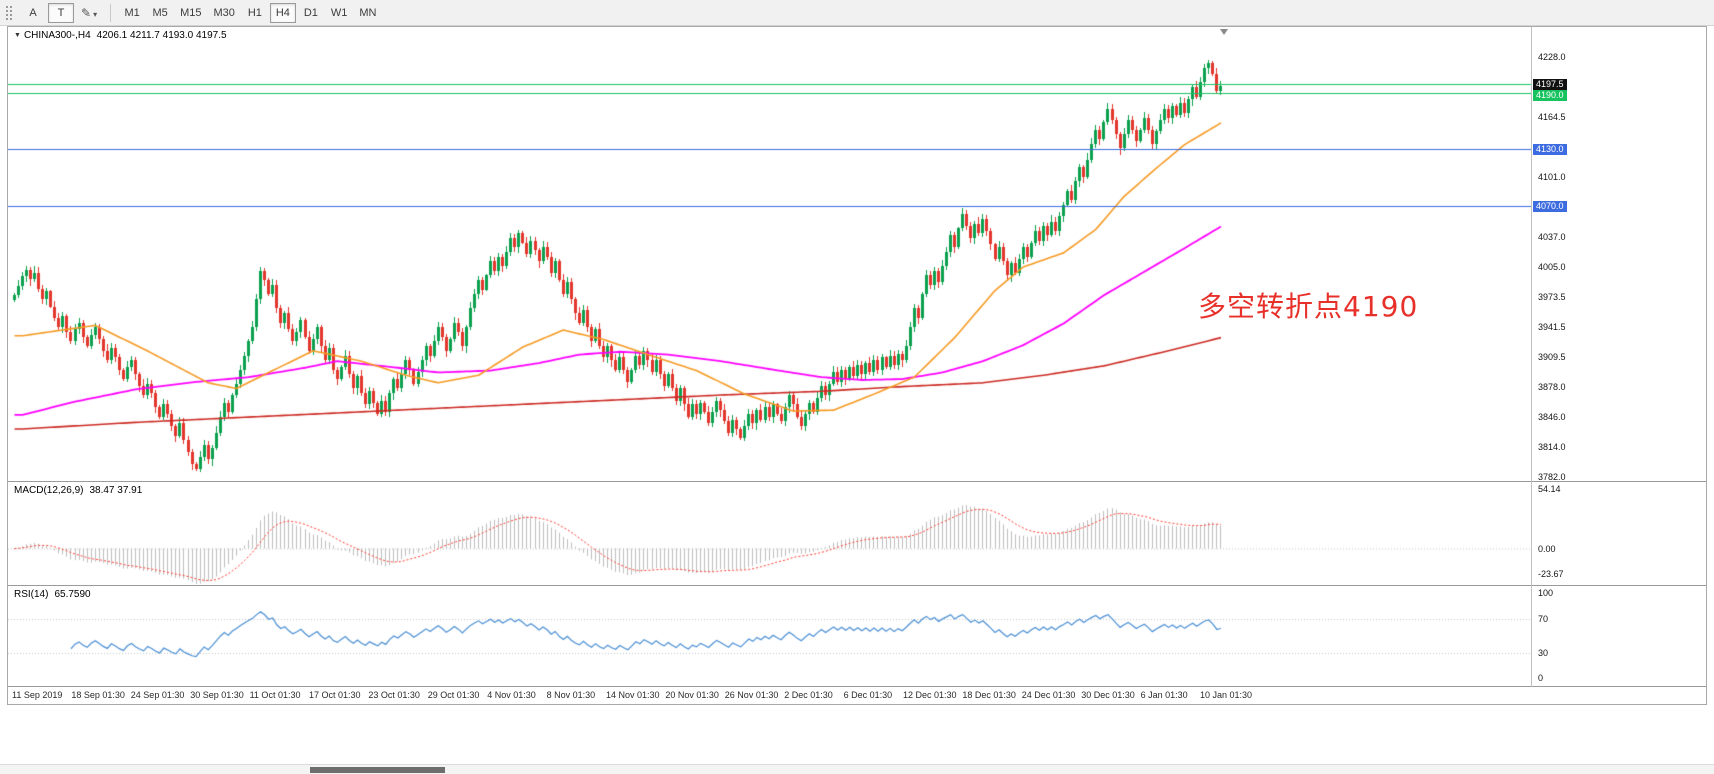  Describe the element at coordinates (1550, 206) in the screenshot. I see `price-tag: 4070.0` at that location.